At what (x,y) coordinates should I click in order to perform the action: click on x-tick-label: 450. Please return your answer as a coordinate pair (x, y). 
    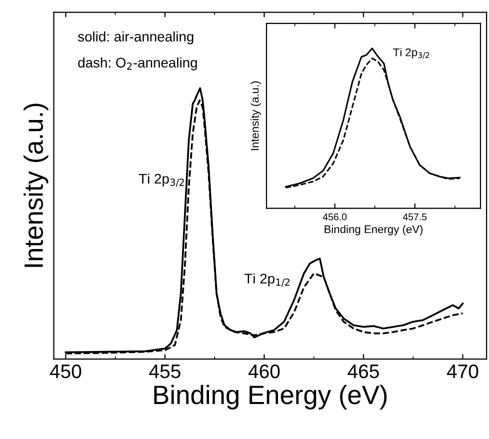
    Looking at the image, I should click on (66, 371).